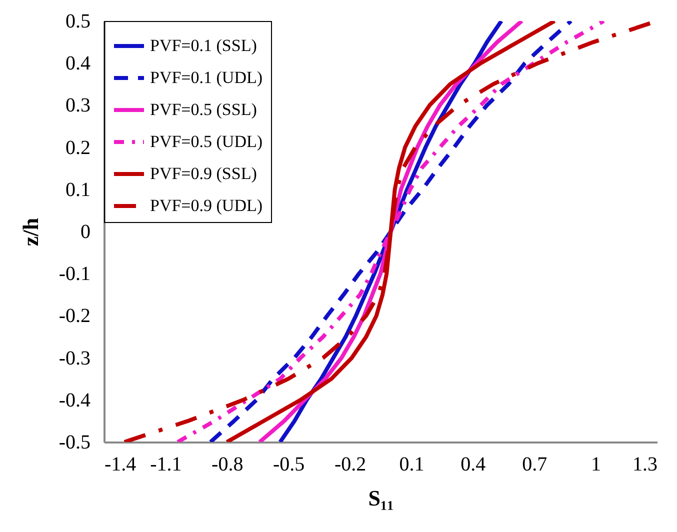 This screenshot has height=532, width=677. Describe the element at coordinates (30, 232) in the screenshot. I see `y-axis-title: z/h` at that location.